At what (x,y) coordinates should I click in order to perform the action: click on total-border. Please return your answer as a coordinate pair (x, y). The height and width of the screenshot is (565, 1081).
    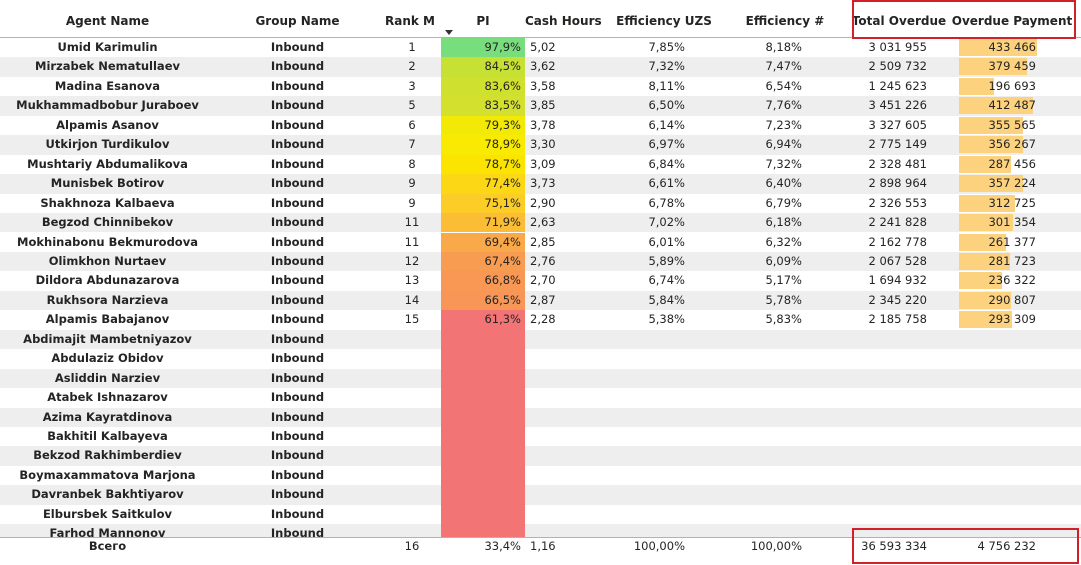
    Looking at the image, I should click on (540, 537).